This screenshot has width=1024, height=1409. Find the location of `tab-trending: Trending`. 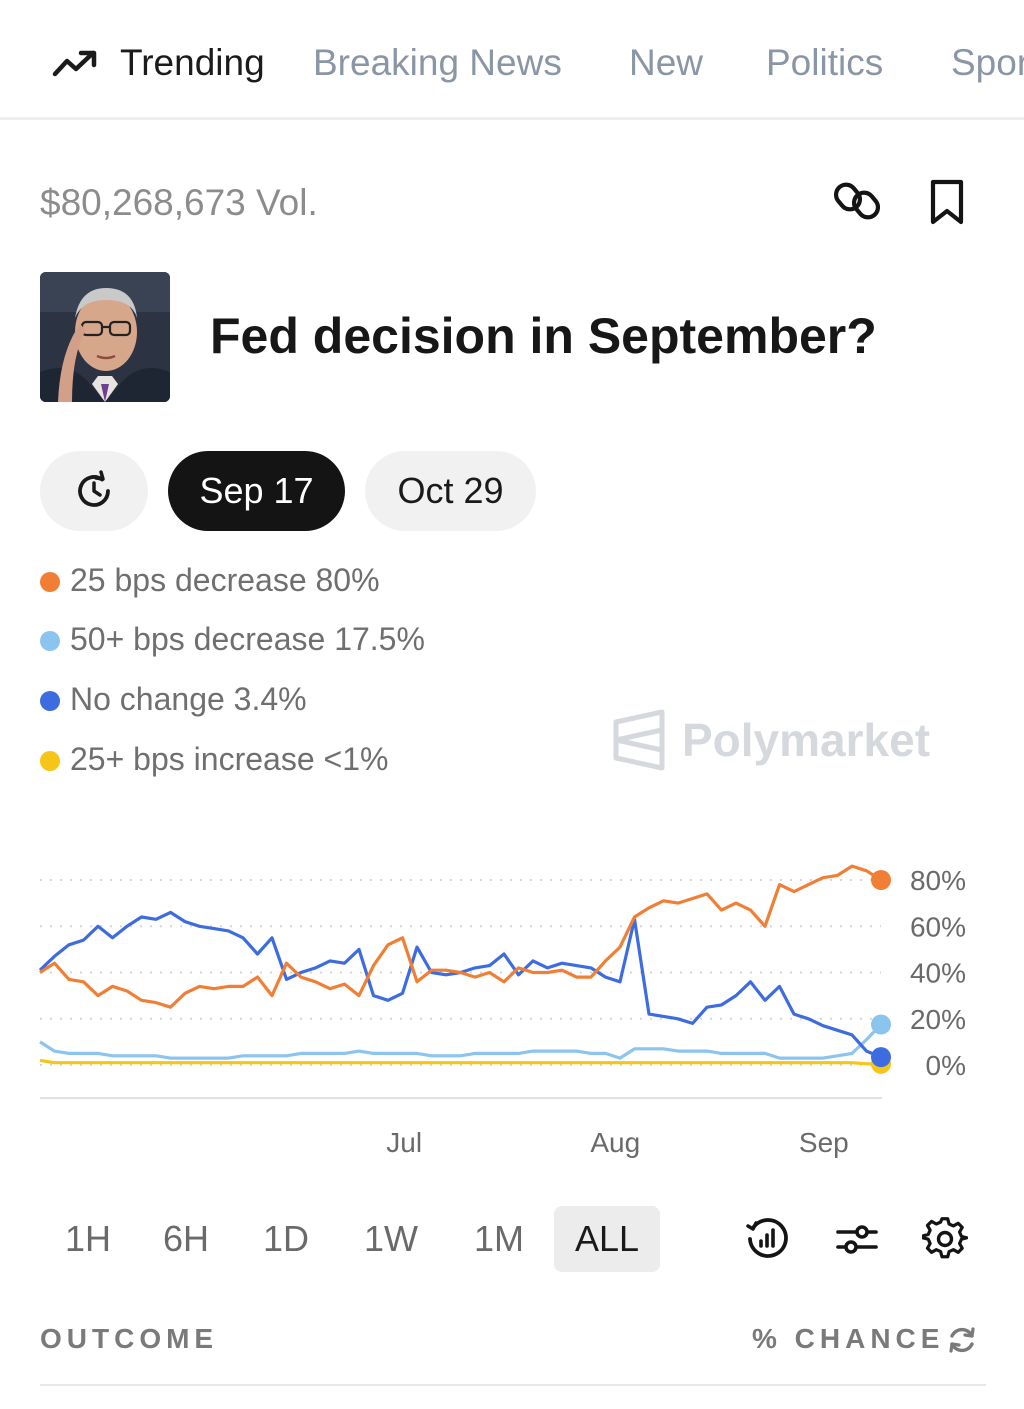

tab-trending: Trending is located at coordinates (192, 62).